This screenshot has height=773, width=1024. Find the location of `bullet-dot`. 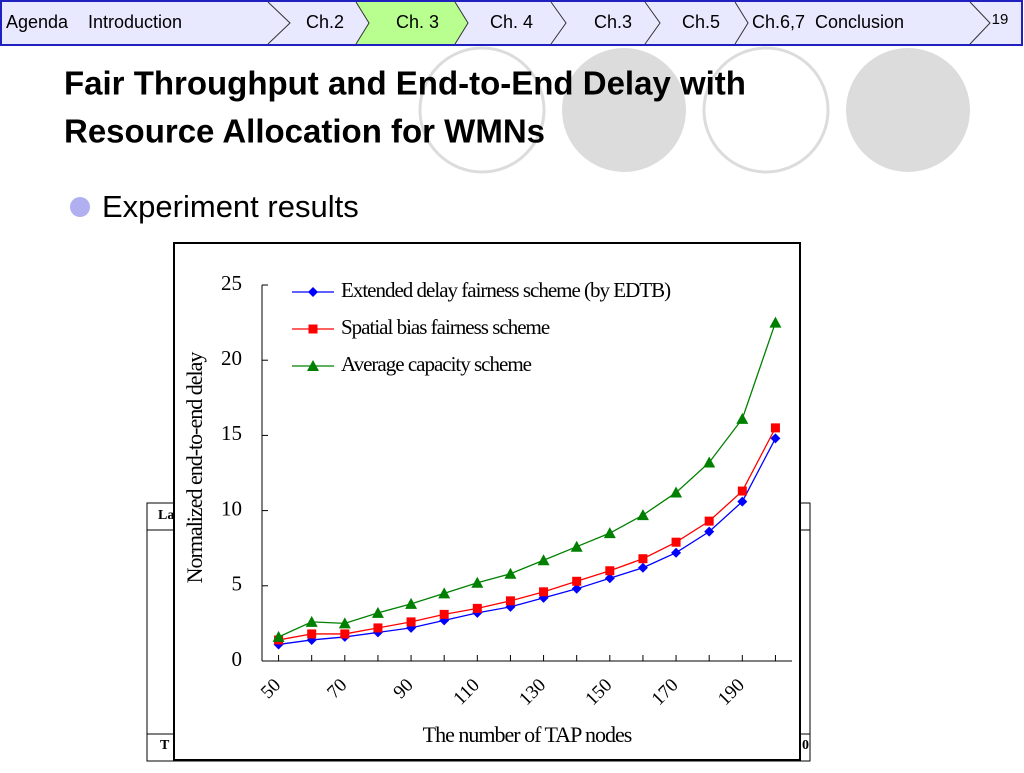

bullet-dot is located at coordinates (80, 207).